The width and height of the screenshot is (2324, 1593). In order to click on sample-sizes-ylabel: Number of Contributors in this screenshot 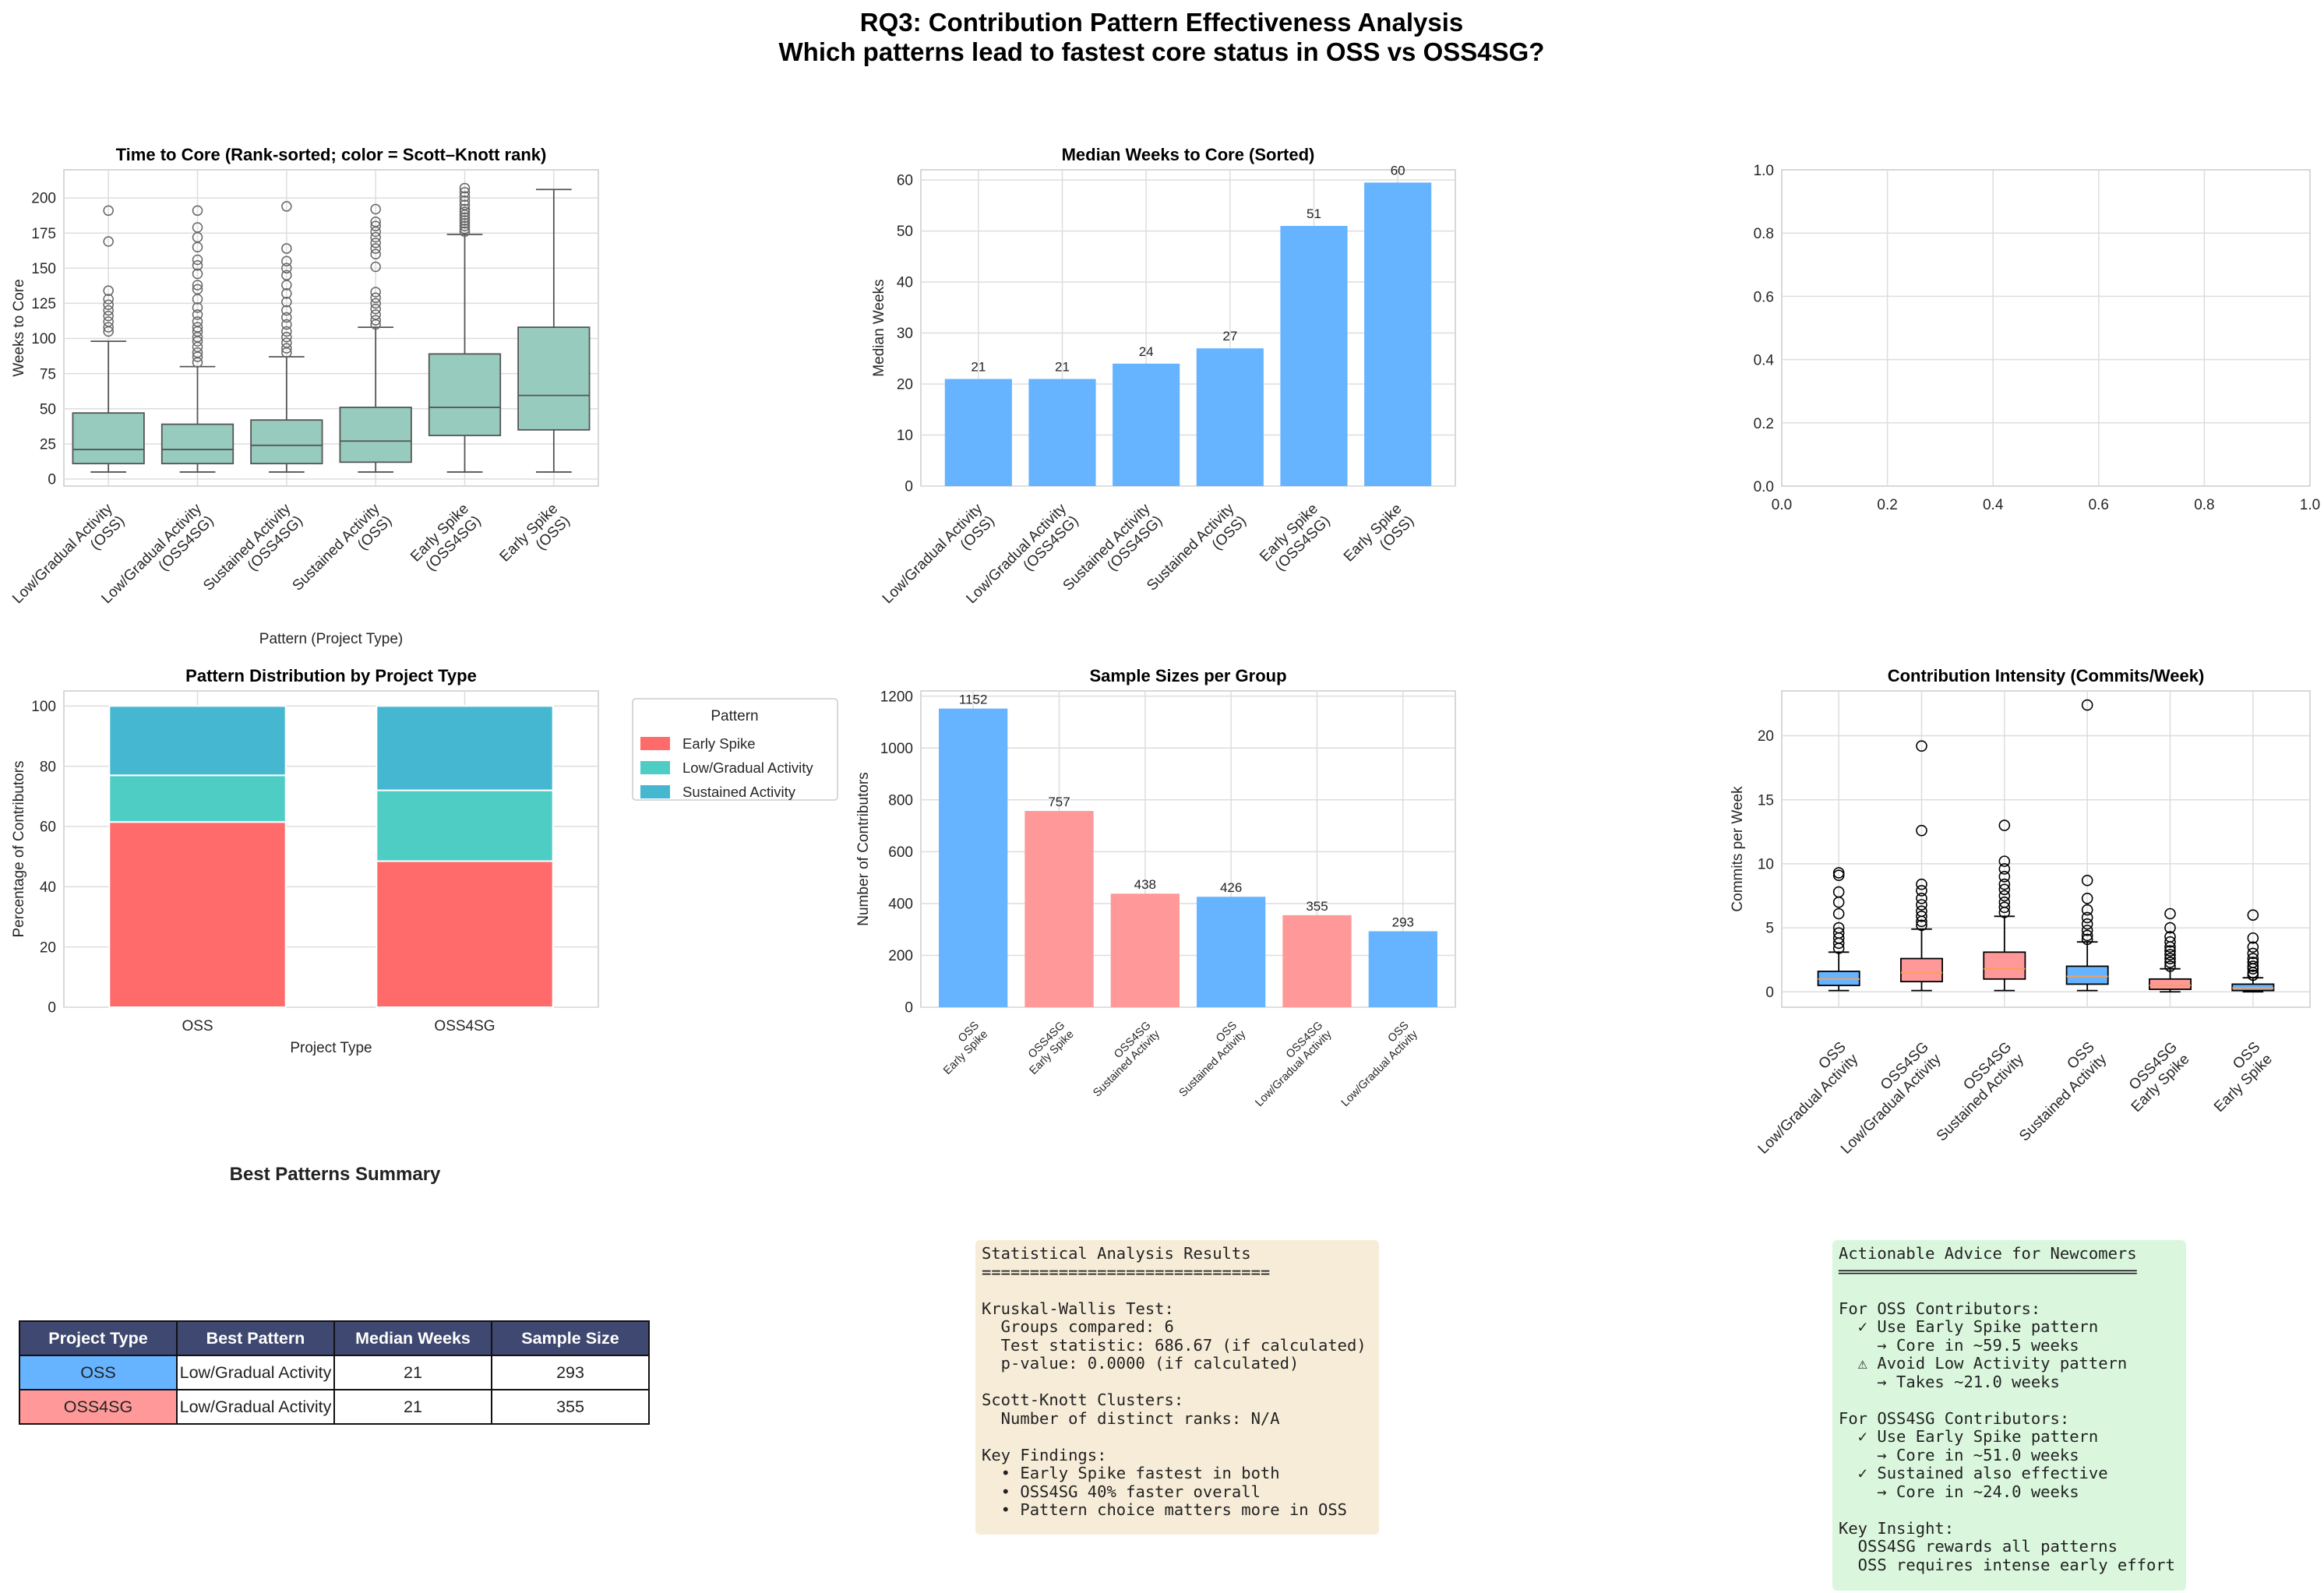, I will do `click(864, 849)`.